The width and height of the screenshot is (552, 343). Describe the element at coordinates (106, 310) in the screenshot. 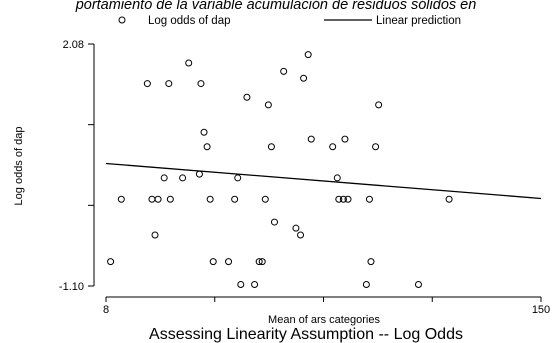

I see `x-tick-label: 8` at that location.